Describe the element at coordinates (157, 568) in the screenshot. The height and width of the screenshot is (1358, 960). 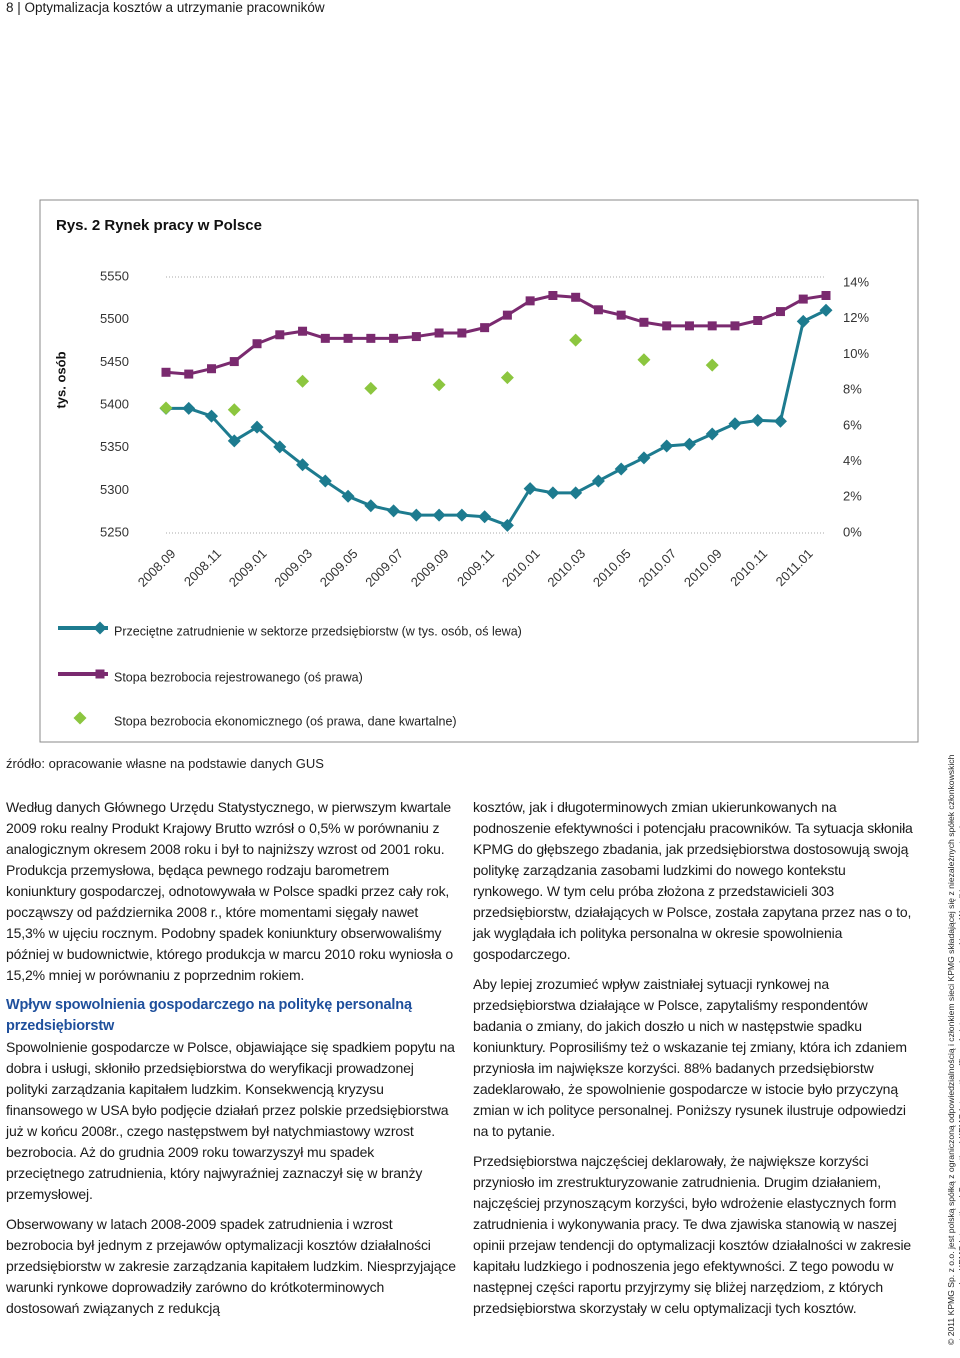
I see `x-tick-label: 2008.09` at that location.